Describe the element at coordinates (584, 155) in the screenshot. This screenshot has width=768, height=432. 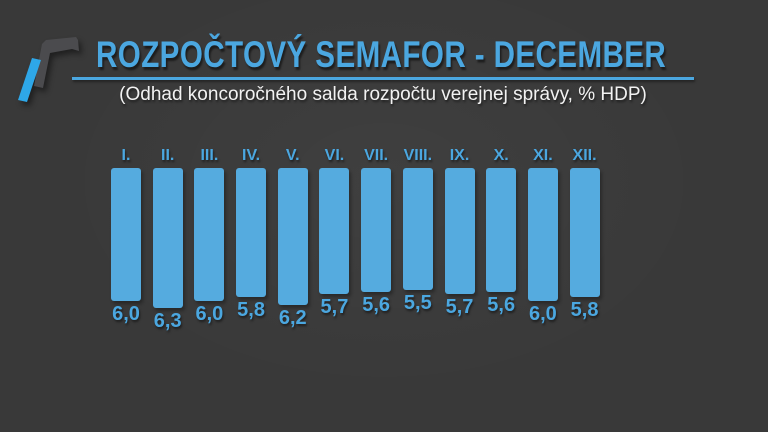
I see `month-label: XII.` at that location.